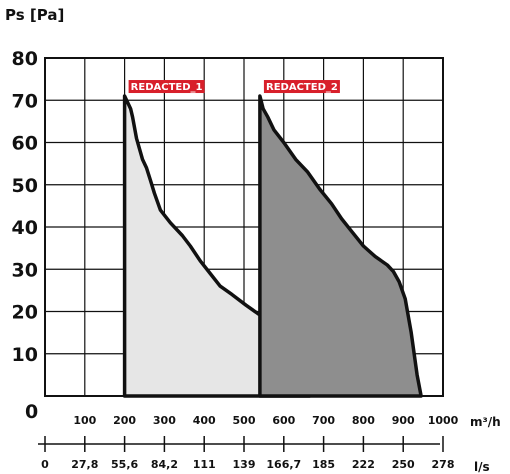 The image size is (510, 474). I want to click on x-tick-label: 100, so click(84, 420).